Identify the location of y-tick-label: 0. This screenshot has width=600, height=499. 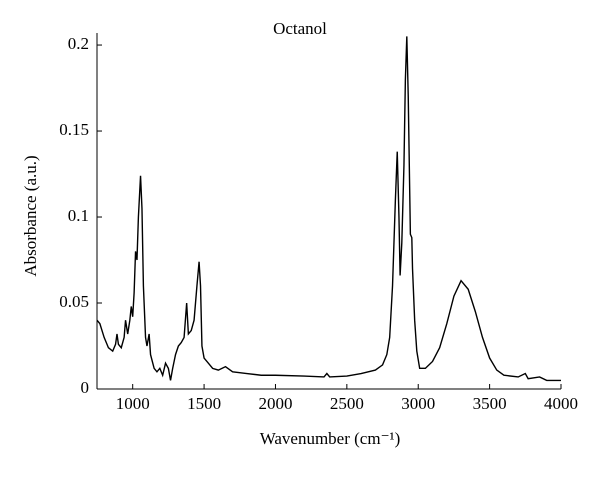
(85, 387).